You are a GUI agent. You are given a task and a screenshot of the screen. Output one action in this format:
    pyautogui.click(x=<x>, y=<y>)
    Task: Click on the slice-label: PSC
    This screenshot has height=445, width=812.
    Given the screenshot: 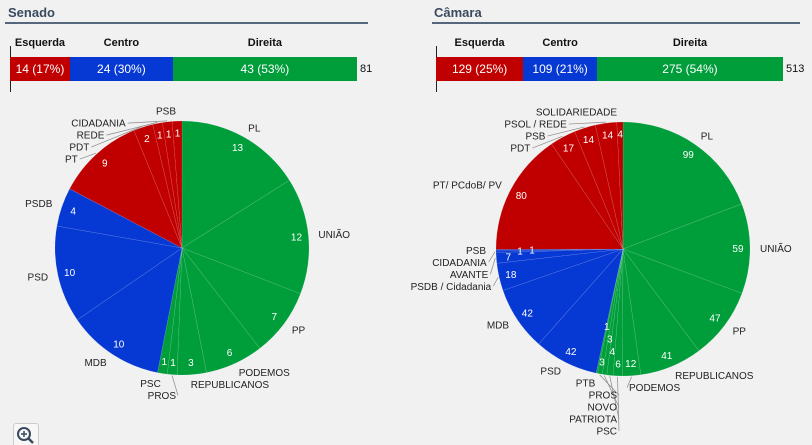 What is the action you would take?
    pyautogui.click(x=606, y=432)
    